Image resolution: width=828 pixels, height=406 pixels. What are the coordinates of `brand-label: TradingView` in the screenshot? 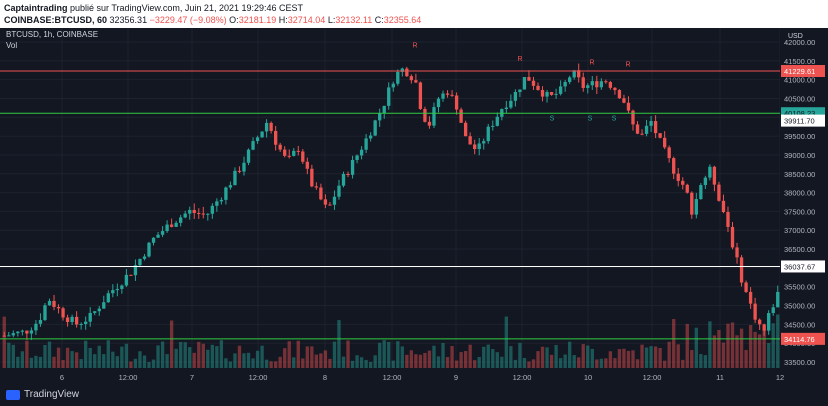 It's located at (52, 394).